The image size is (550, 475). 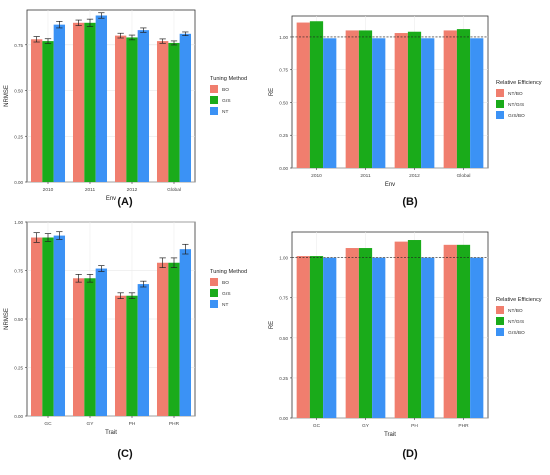 What do you see at coordinates (464, 176) in the screenshot?
I see `x-tick-label: Global` at bounding box center [464, 176].